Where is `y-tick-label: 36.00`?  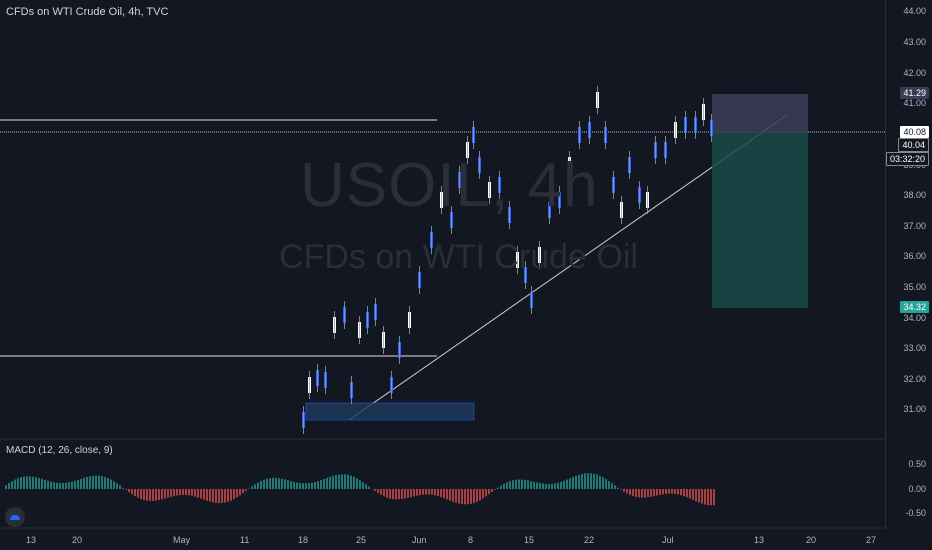
y-tick-label: 36.00 is located at coordinates (914, 256).